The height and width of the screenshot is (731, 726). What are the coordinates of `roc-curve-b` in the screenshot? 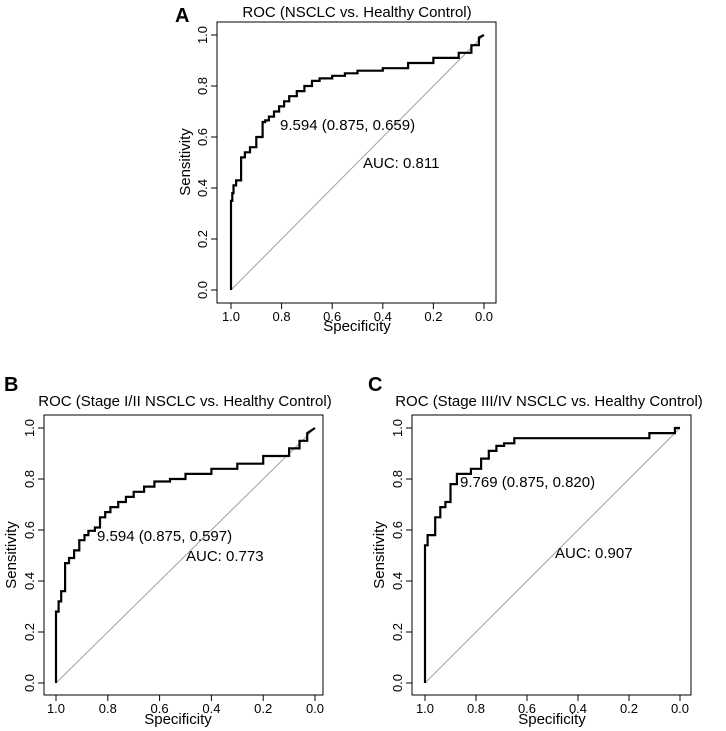 It's located at (185, 555).